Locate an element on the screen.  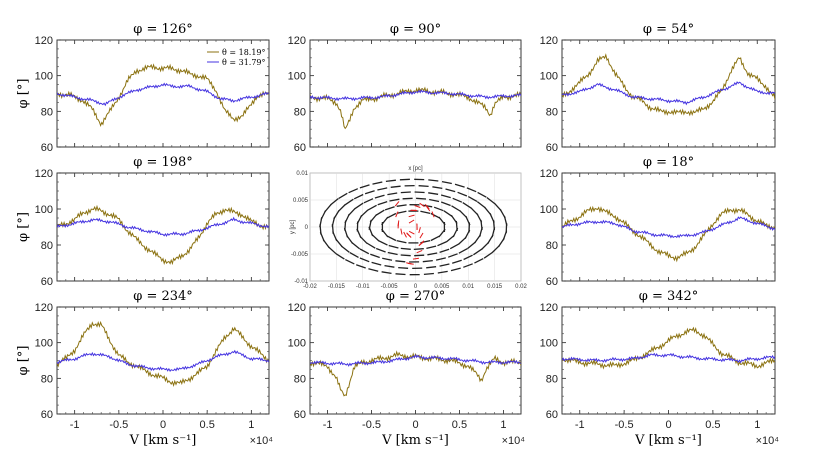
legend-box is located at coordinates (234, 56).